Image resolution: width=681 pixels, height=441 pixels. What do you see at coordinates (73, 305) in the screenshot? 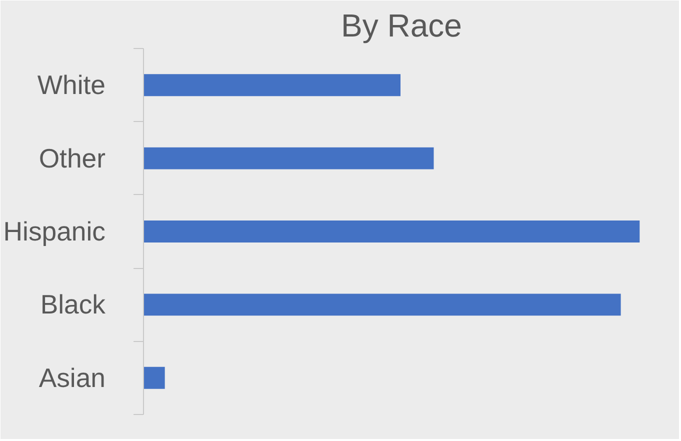
I see `y-tick-label: Black` at bounding box center [73, 305].